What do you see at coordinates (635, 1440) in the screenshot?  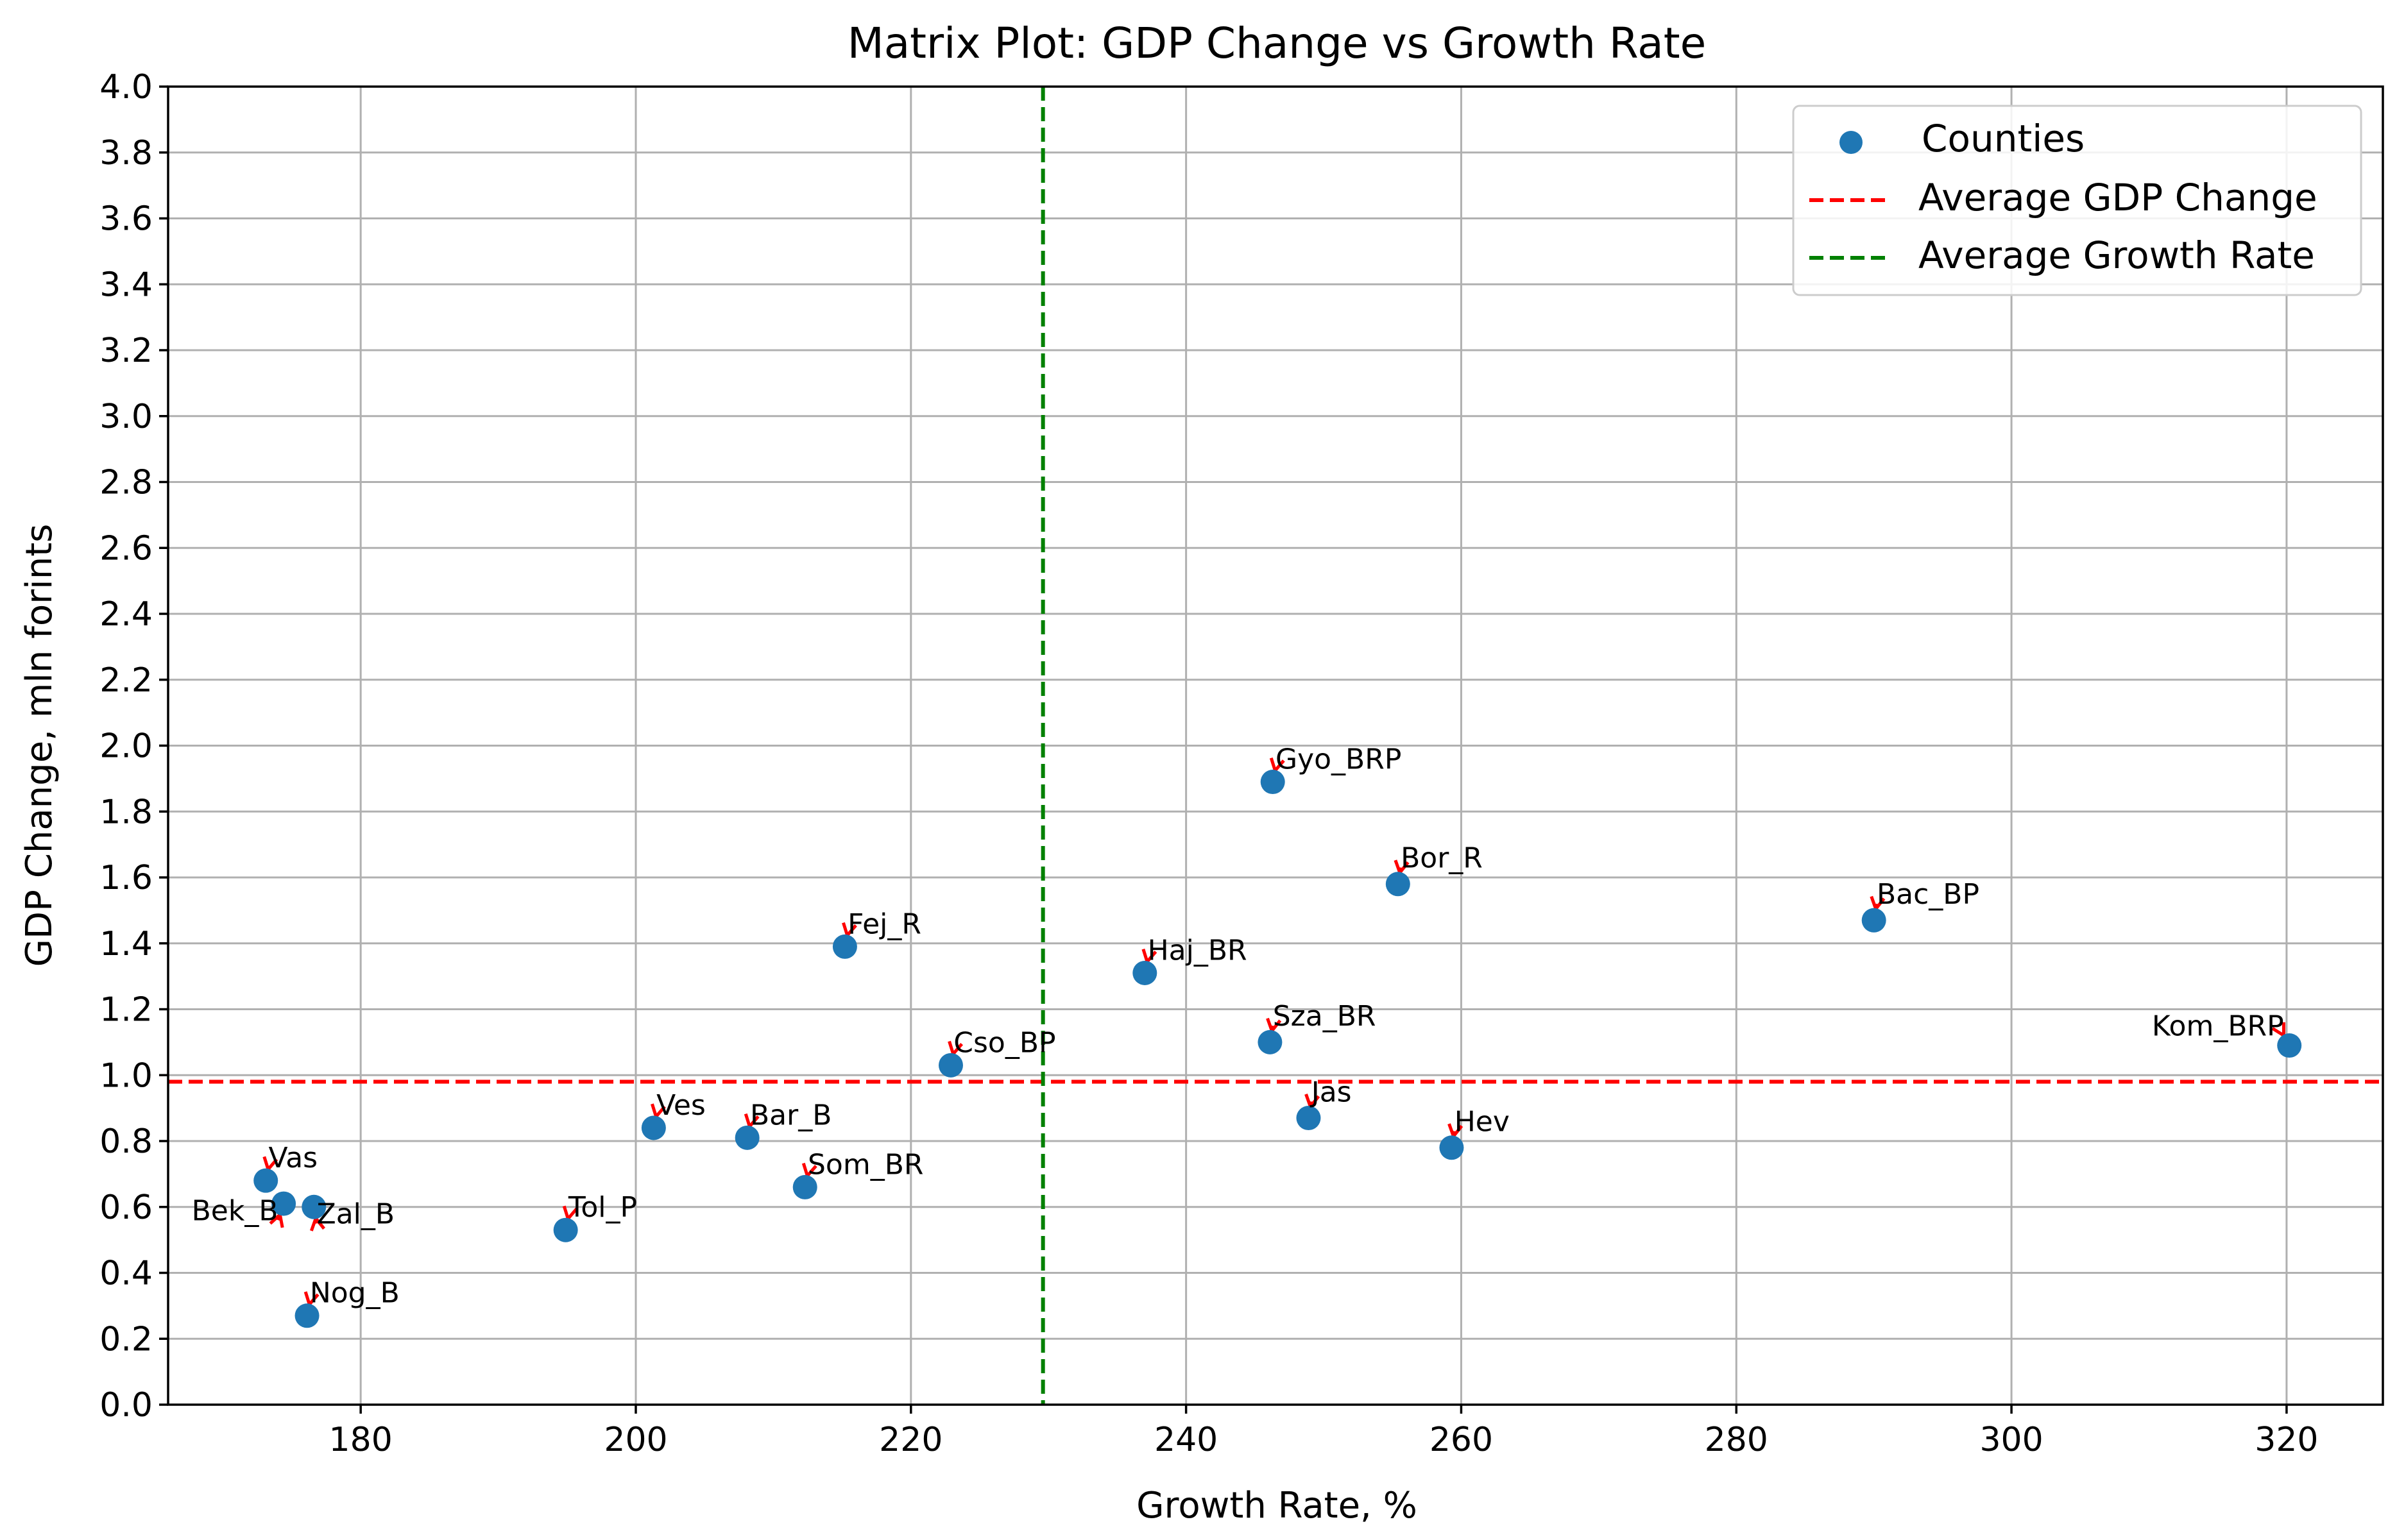 I see `x-tick-label: 200` at bounding box center [635, 1440].